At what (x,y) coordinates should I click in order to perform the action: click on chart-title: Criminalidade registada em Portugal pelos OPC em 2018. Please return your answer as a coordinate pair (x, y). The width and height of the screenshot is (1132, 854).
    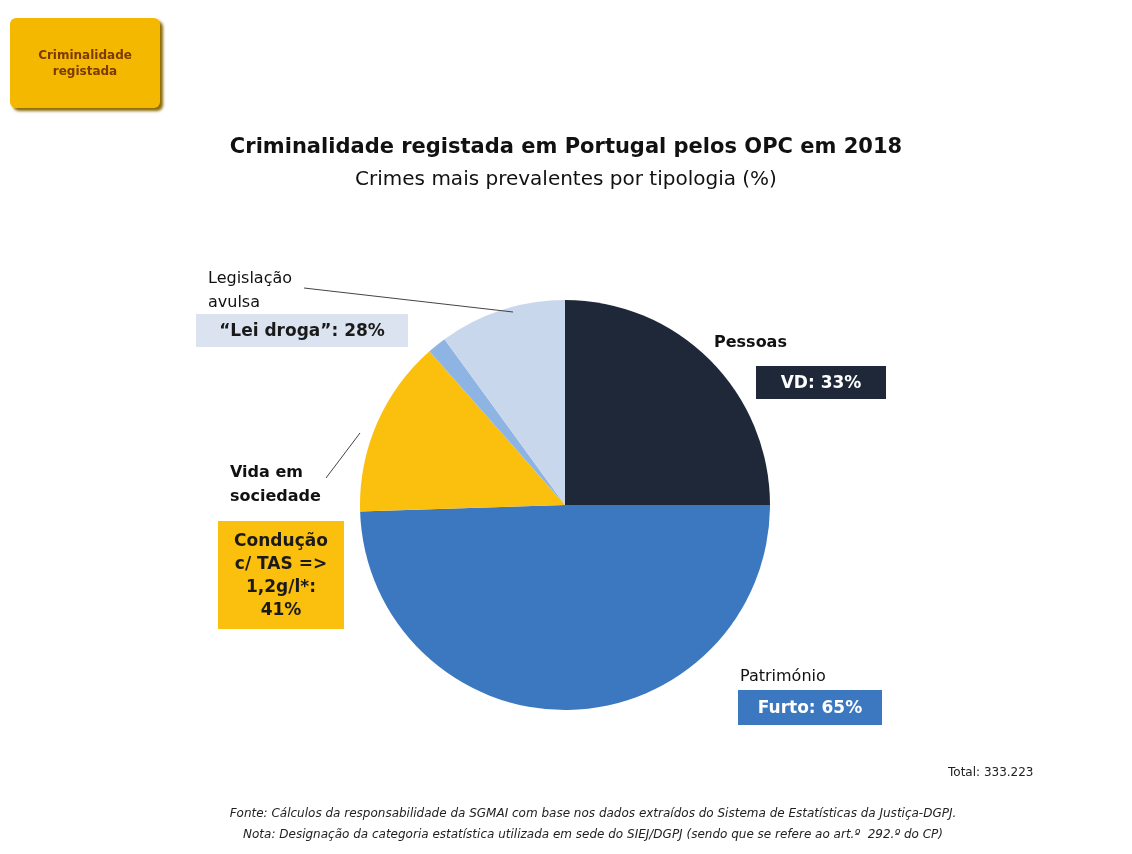
    Looking at the image, I should click on (566, 146).